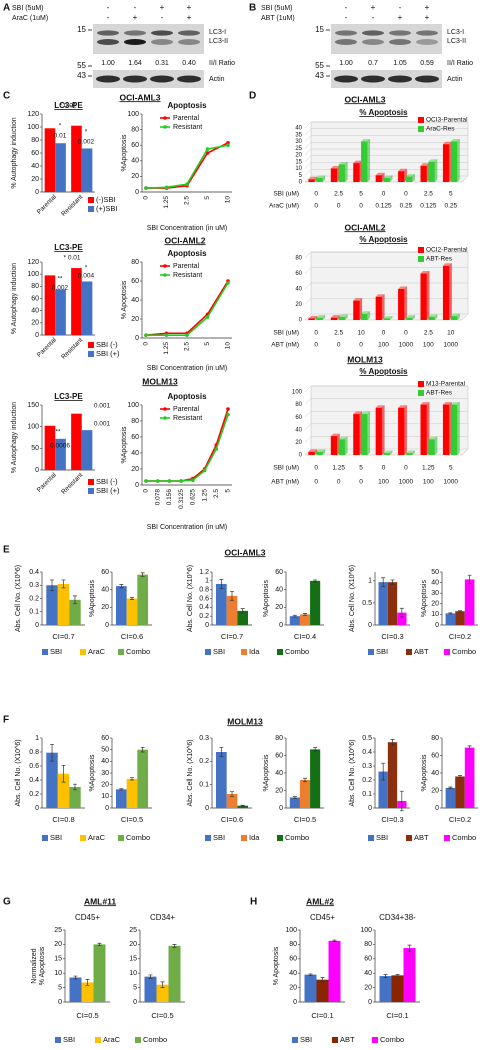  I want to click on legend-label: ABT-Res, so click(439, 393).